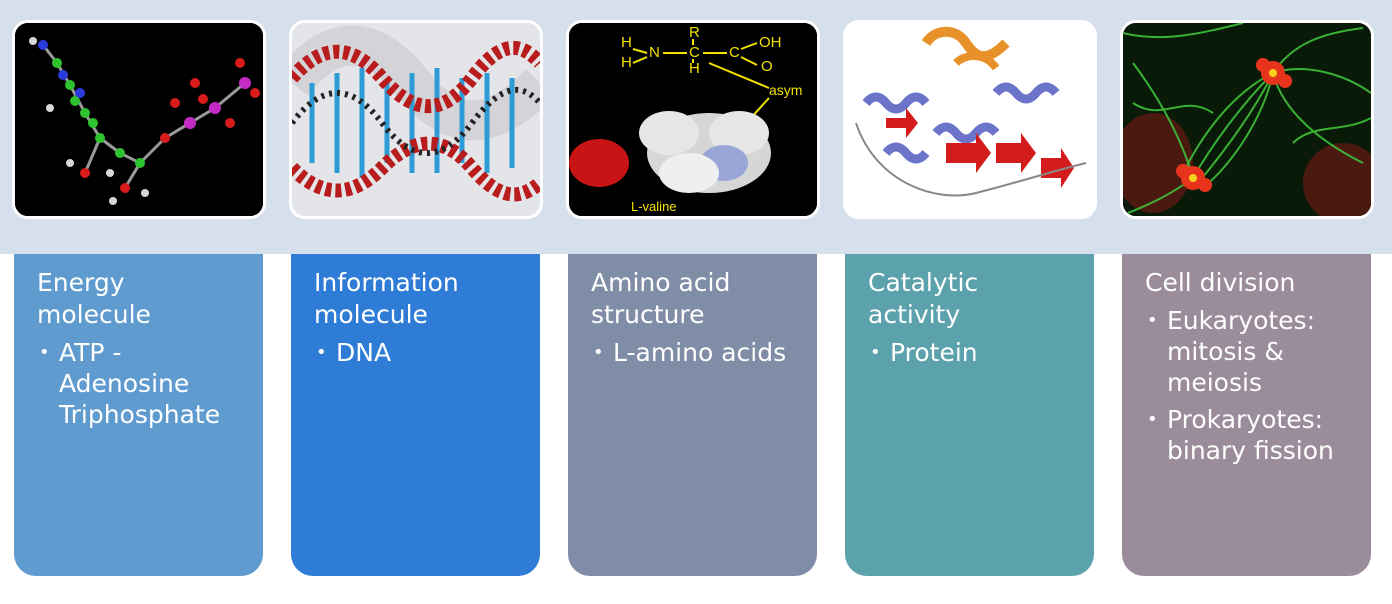  I want to click on svg-text: asym, so click(785, 90).